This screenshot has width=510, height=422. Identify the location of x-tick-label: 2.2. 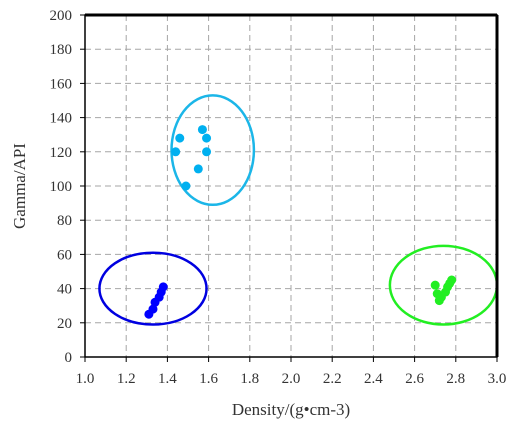
(332, 379).